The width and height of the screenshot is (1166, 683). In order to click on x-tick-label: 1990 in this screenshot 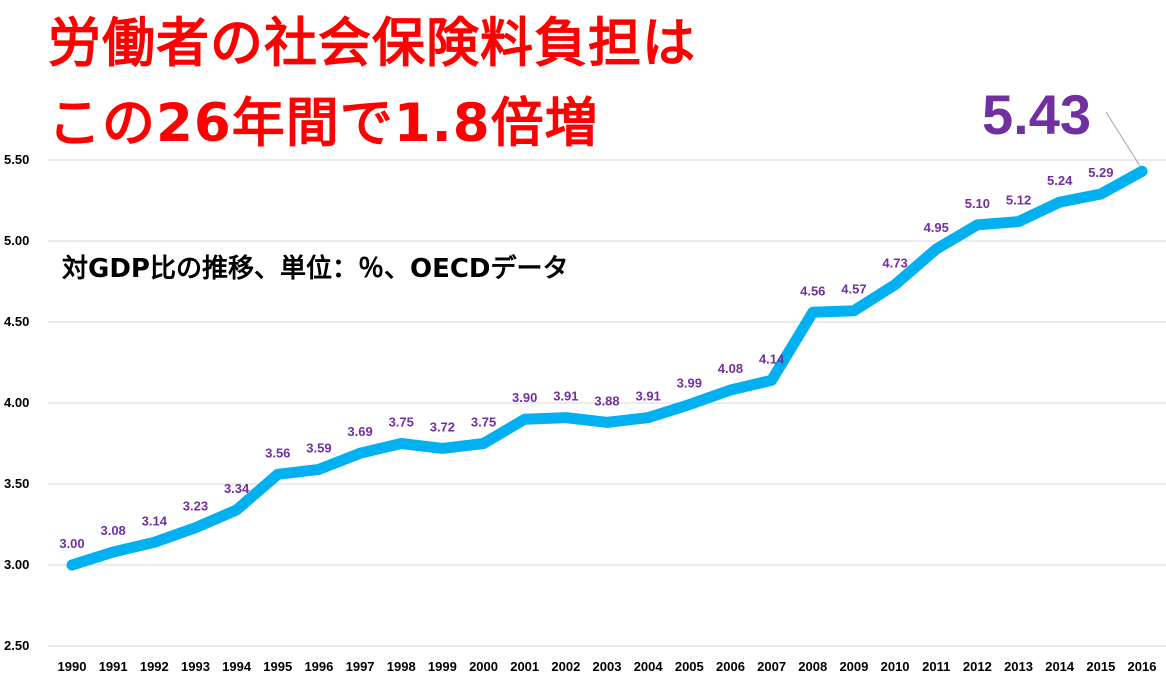, I will do `click(72, 666)`.